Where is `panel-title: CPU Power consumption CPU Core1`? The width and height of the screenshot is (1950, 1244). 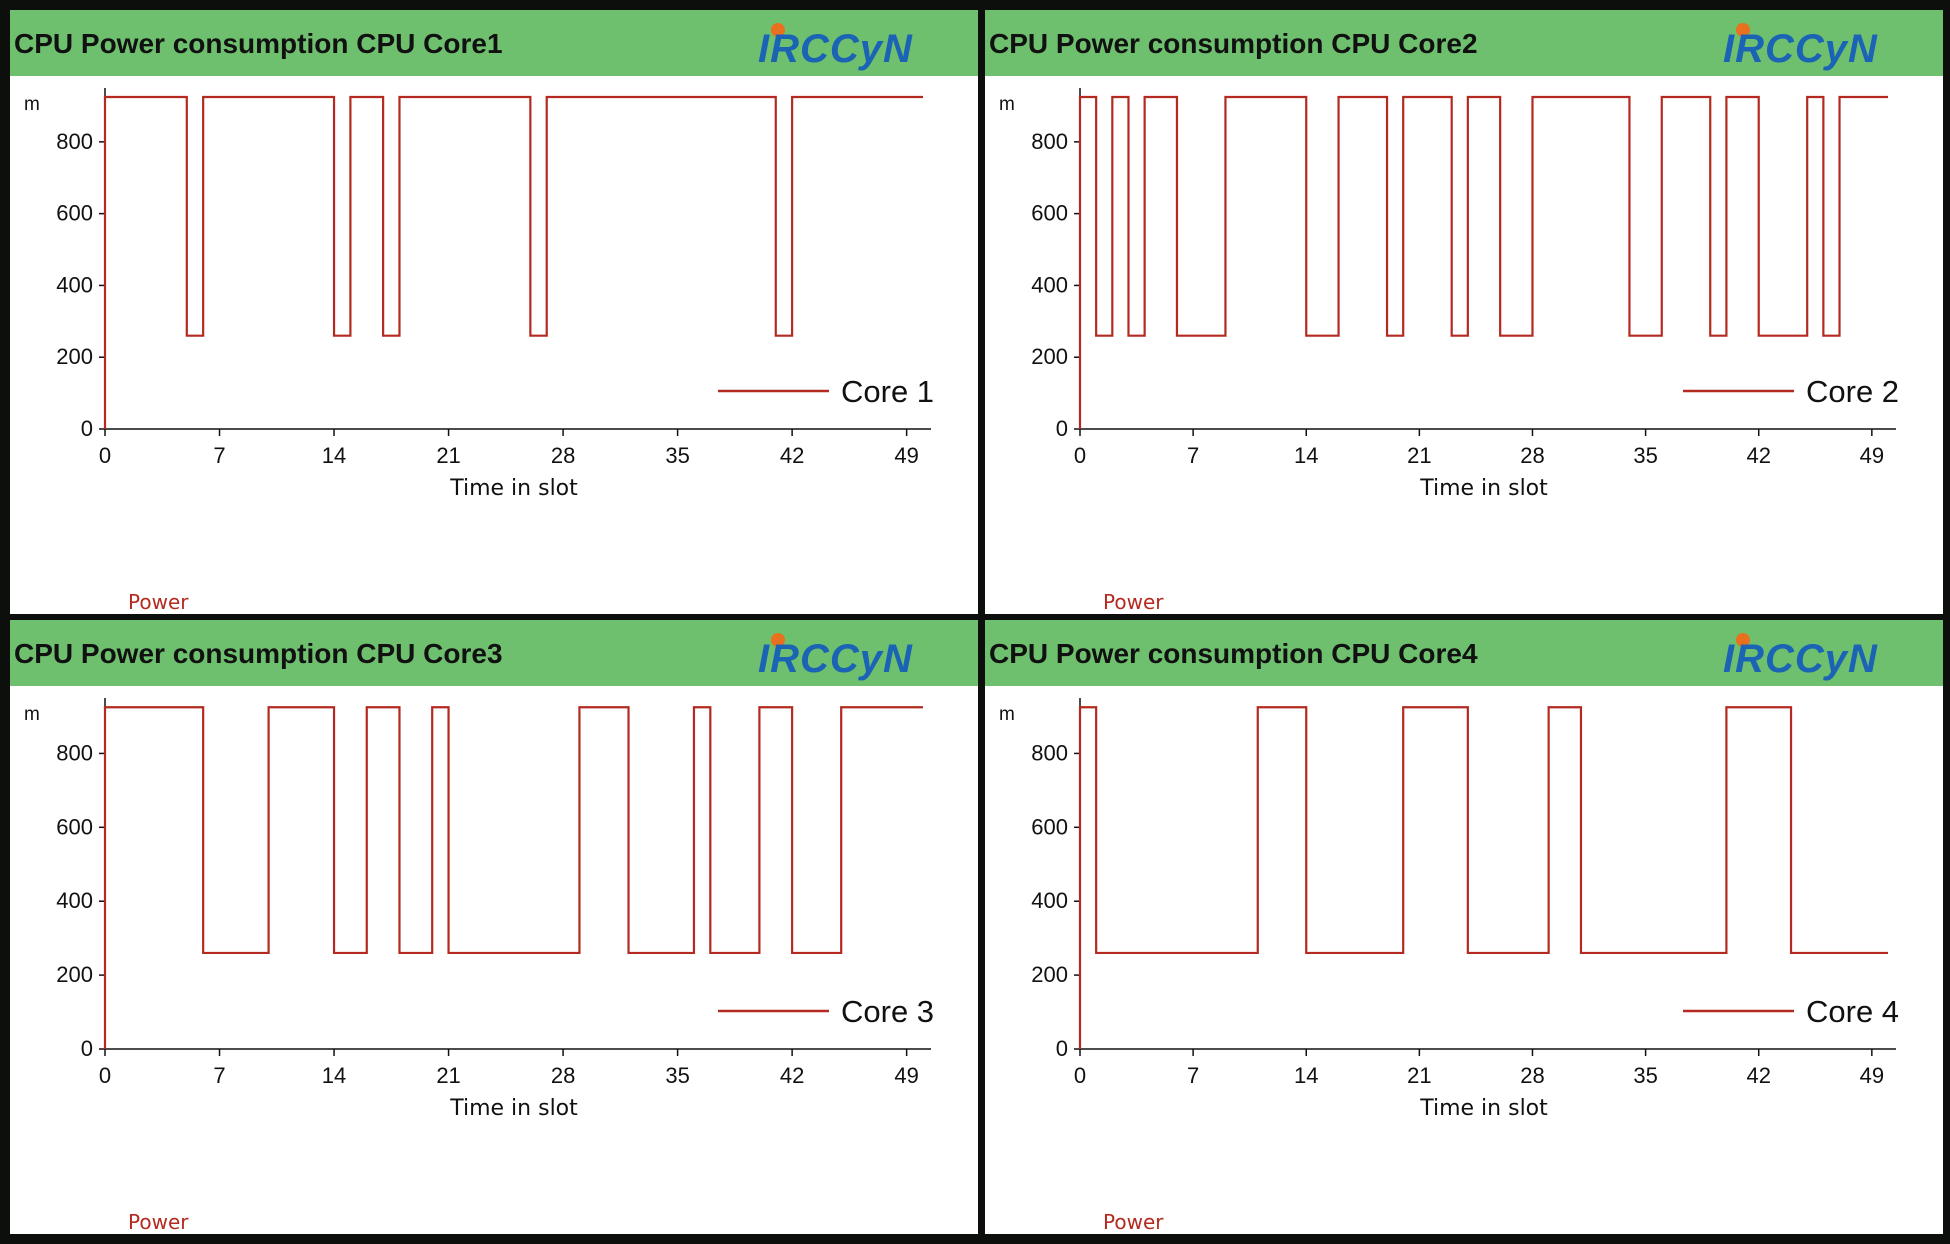
panel-title: CPU Power consumption CPU Core1 is located at coordinates (258, 43).